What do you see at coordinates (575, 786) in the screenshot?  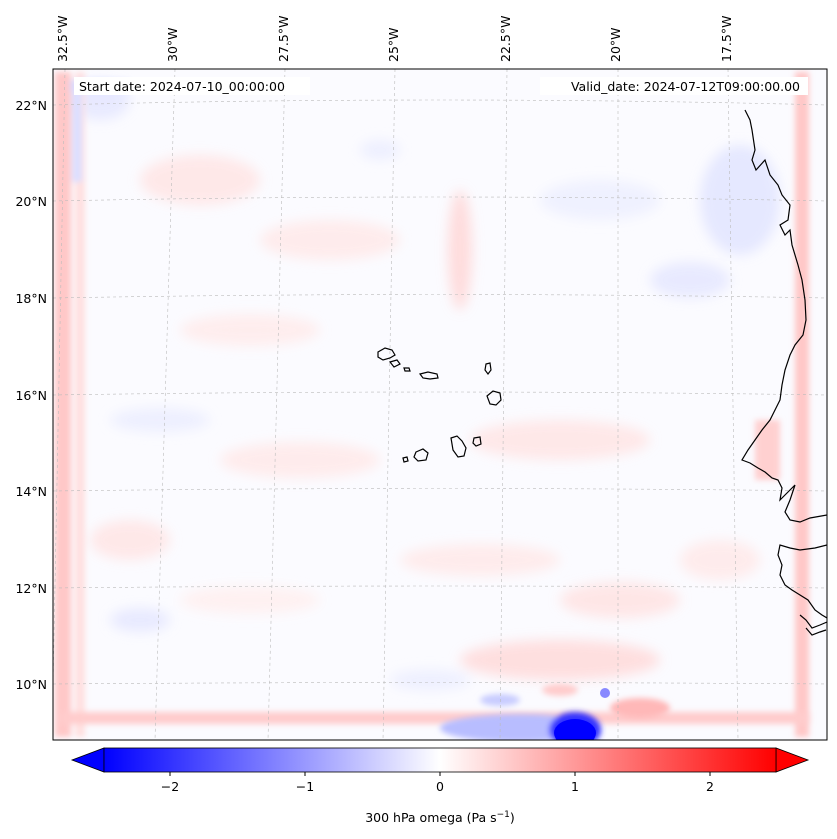 I see `colorbar-tick-label: 1` at bounding box center [575, 786].